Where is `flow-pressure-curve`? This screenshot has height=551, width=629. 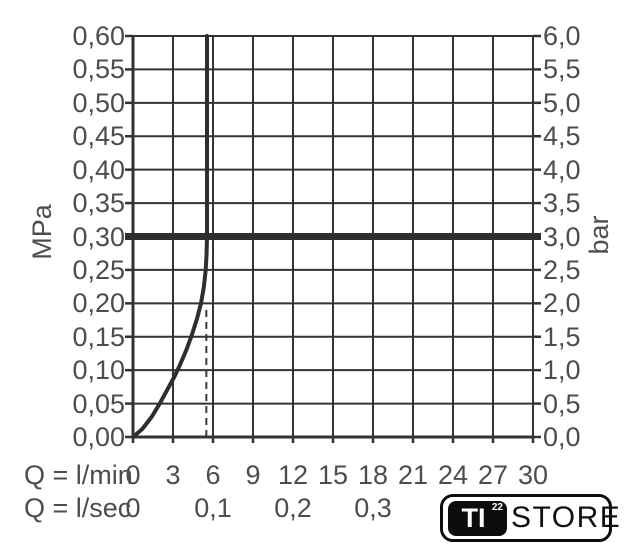 flow-pressure-curve is located at coordinates (170, 236).